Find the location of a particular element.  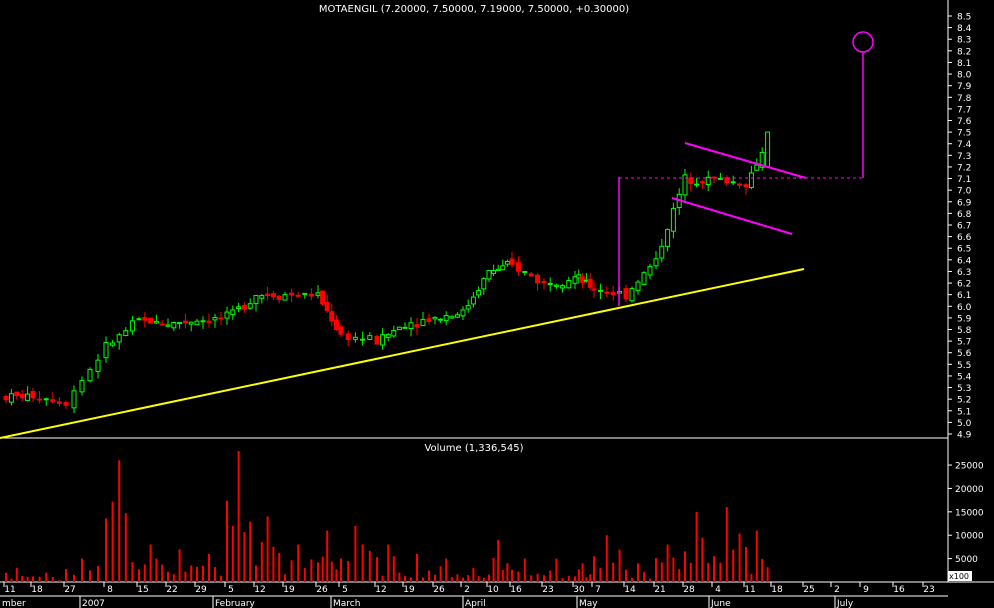

day-tick-label: 22 is located at coordinates (171, 590).